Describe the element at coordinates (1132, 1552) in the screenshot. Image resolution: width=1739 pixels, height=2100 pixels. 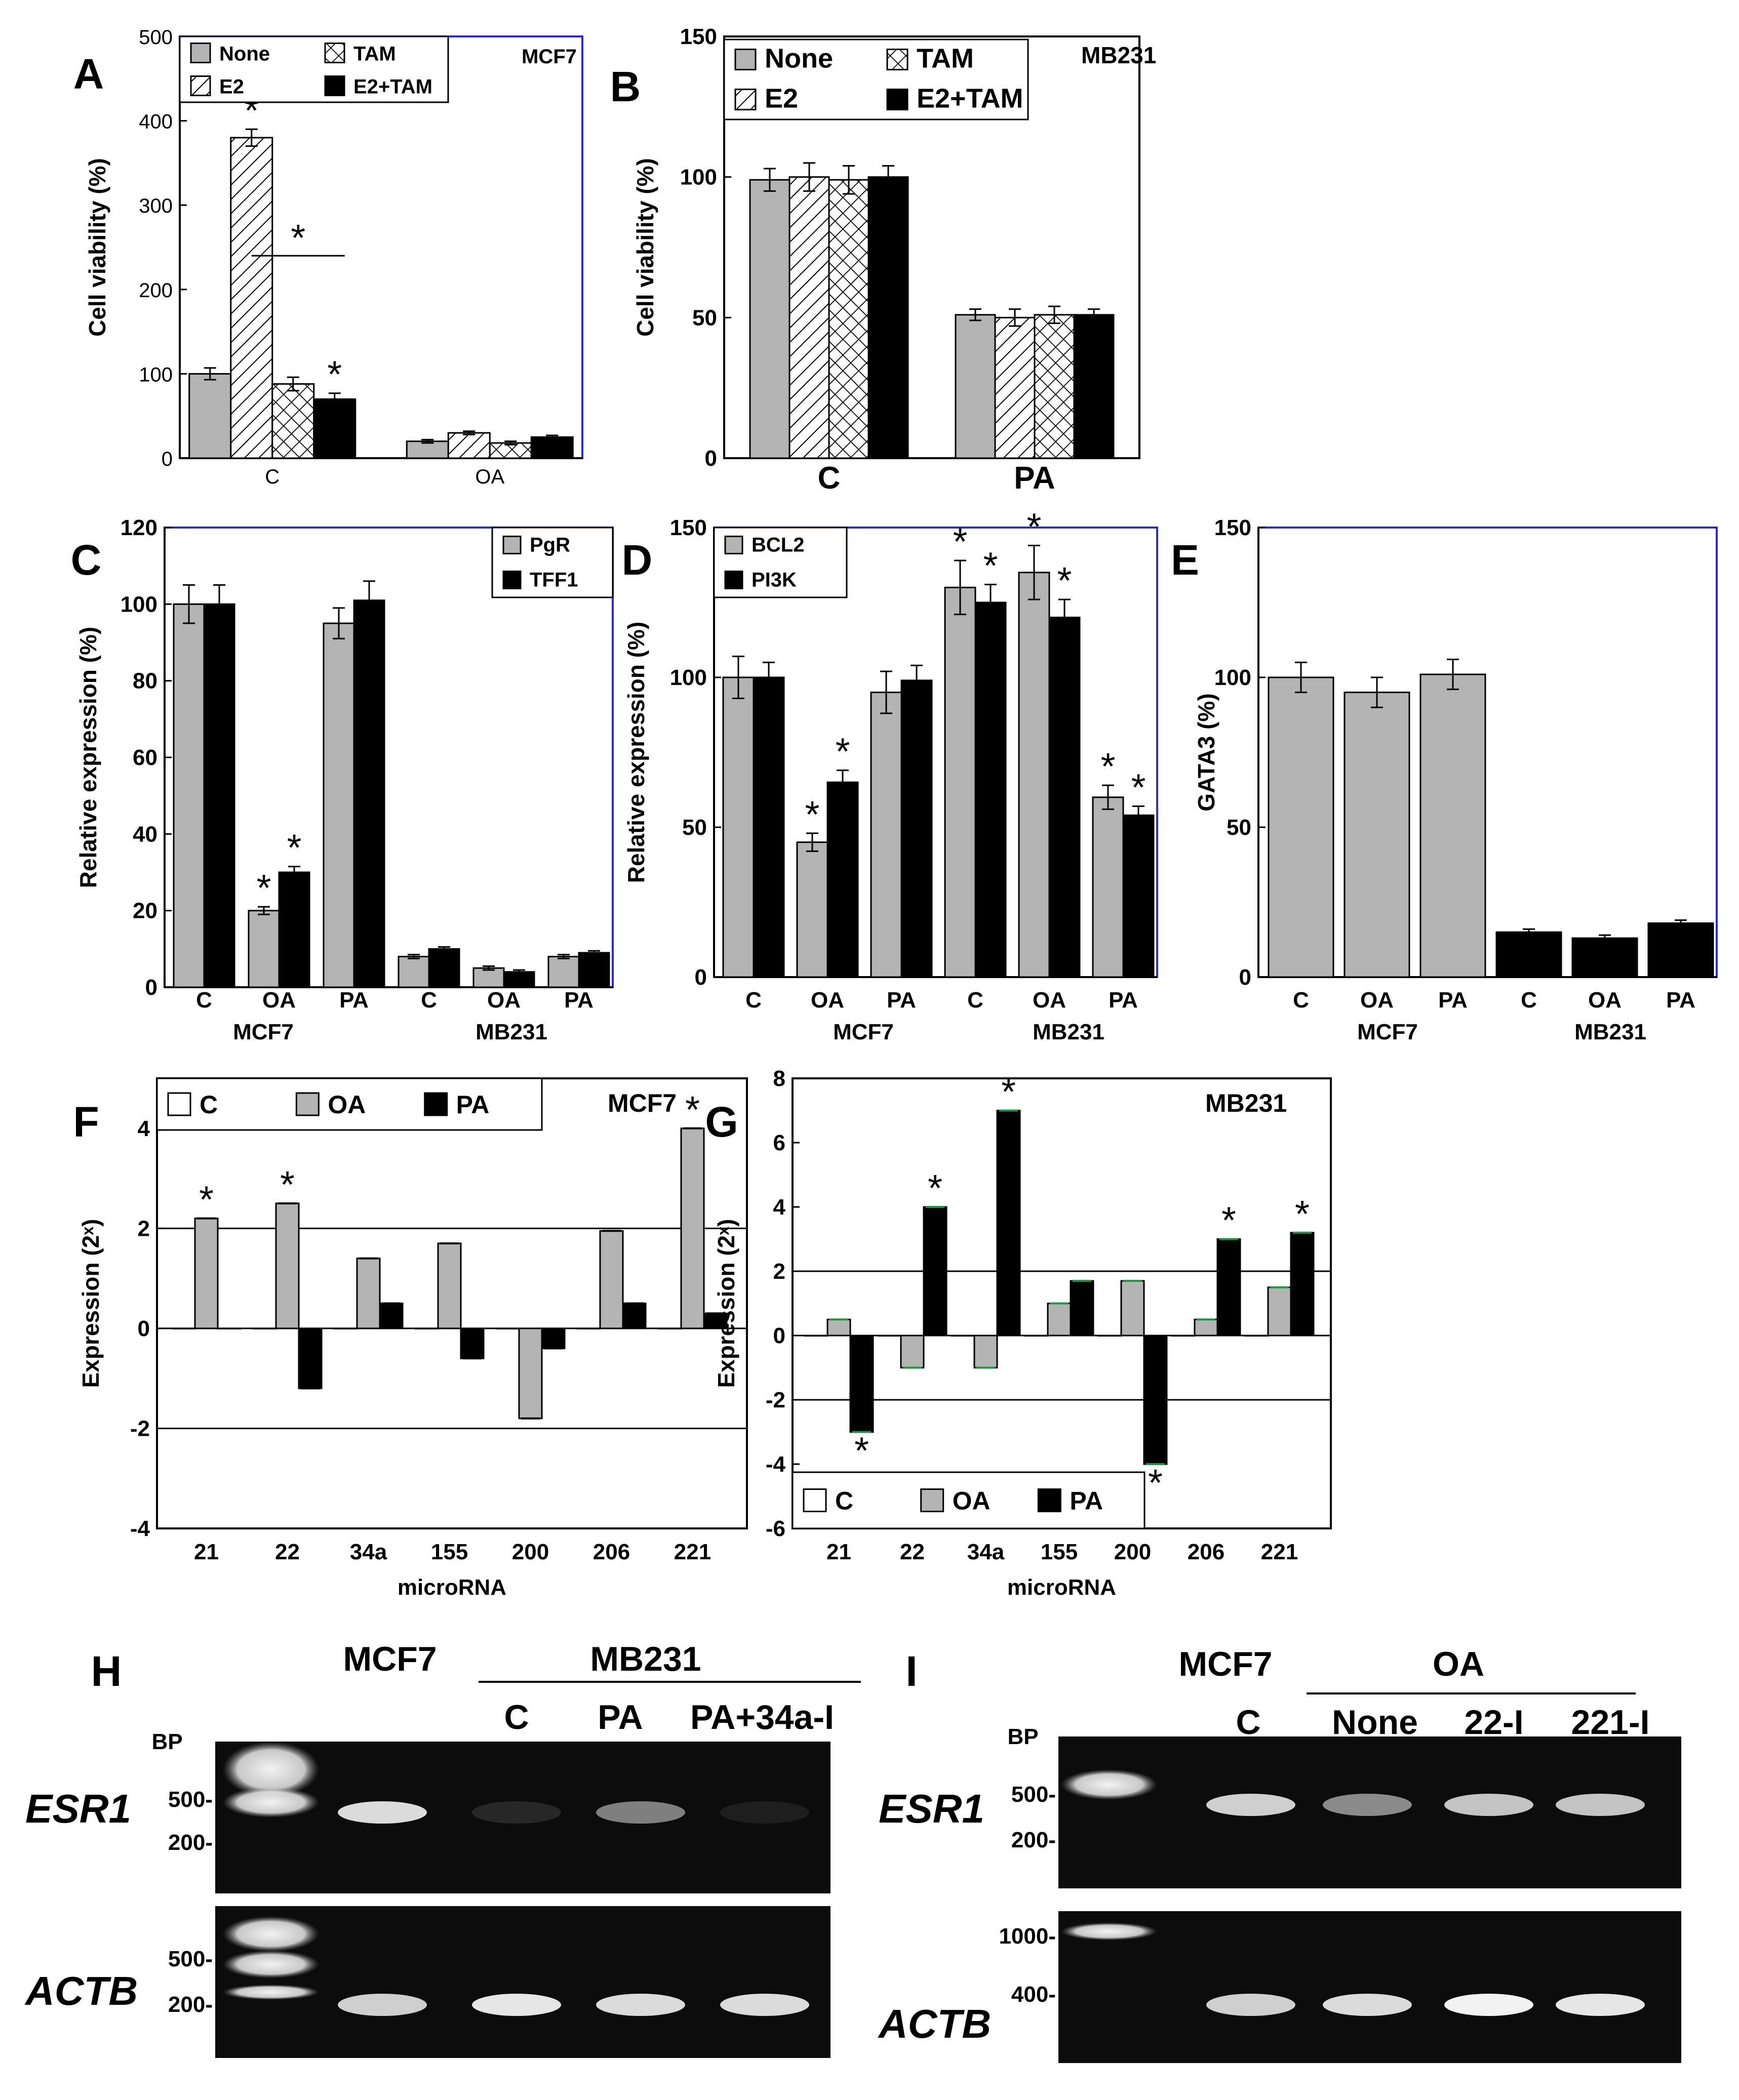
I see `category-label: 200` at that location.